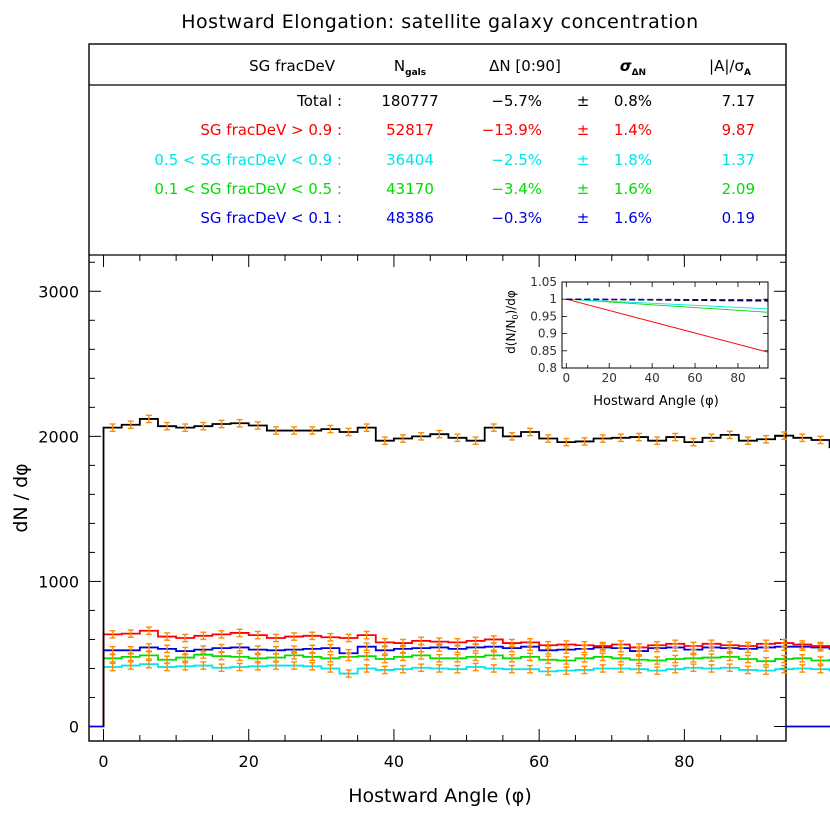  I want to click on header-fracdev: SG fracDeV, so click(292, 66).